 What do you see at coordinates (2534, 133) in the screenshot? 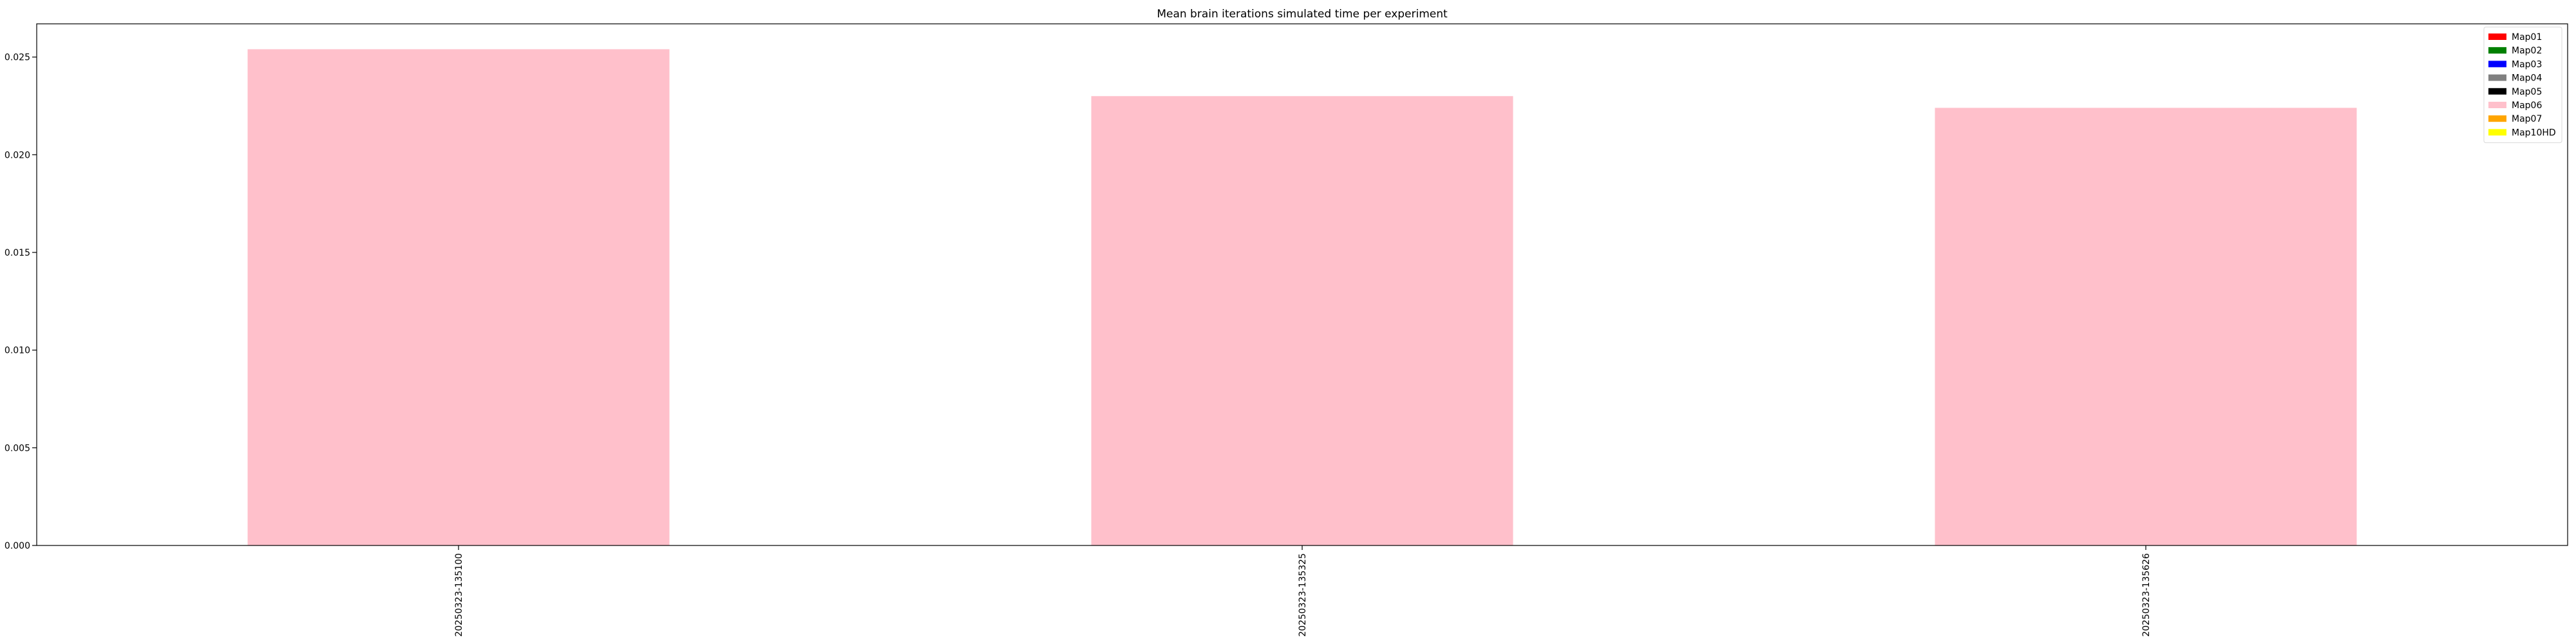
I see `legend-label-map10hd: Map10HD` at bounding box center [2534, 133].